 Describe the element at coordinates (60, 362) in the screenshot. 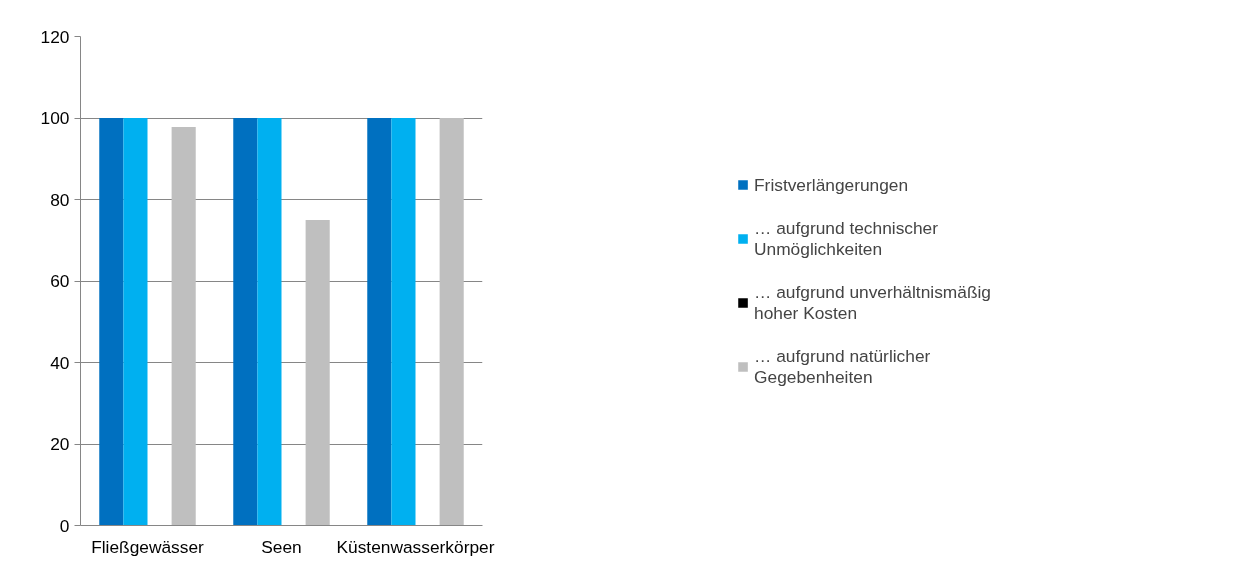

I see `y-tick-label: 40` at that location.